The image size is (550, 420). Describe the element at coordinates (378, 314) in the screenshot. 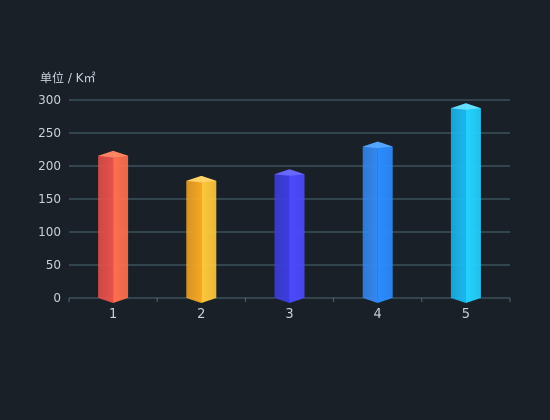

I see `x-tick-label: 4` at that location.